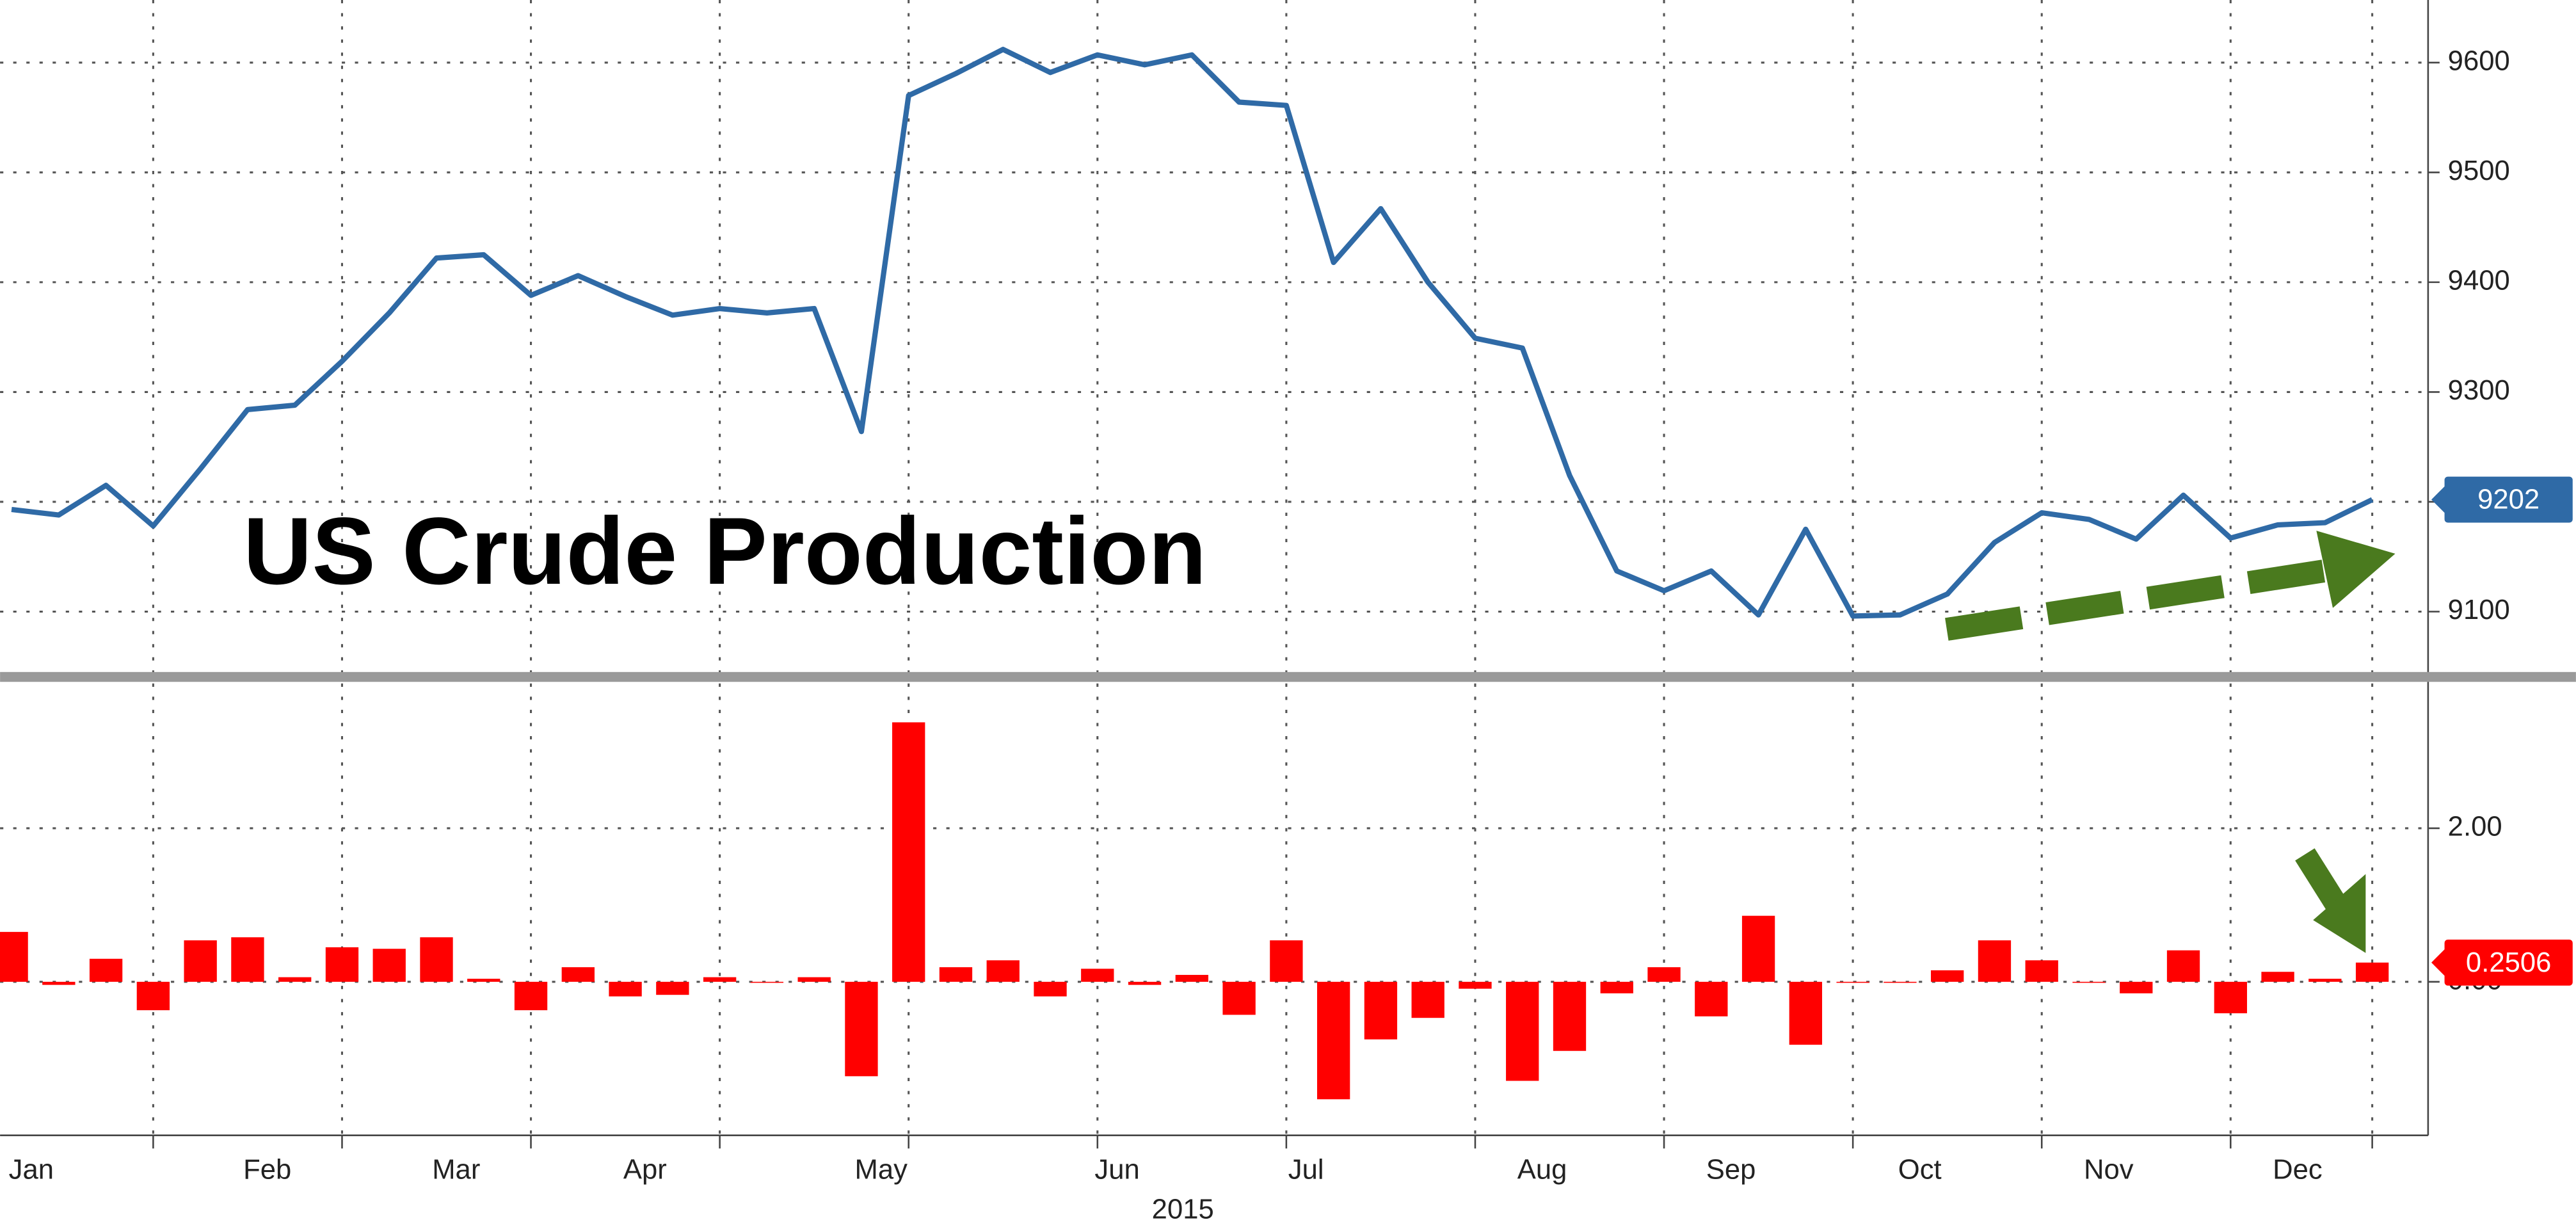 The height and width of the screenshot is (1229, 2576). Describe the element at coordinates (2138, 600) in the screenshot. I see `arrow-shaft` at that location.